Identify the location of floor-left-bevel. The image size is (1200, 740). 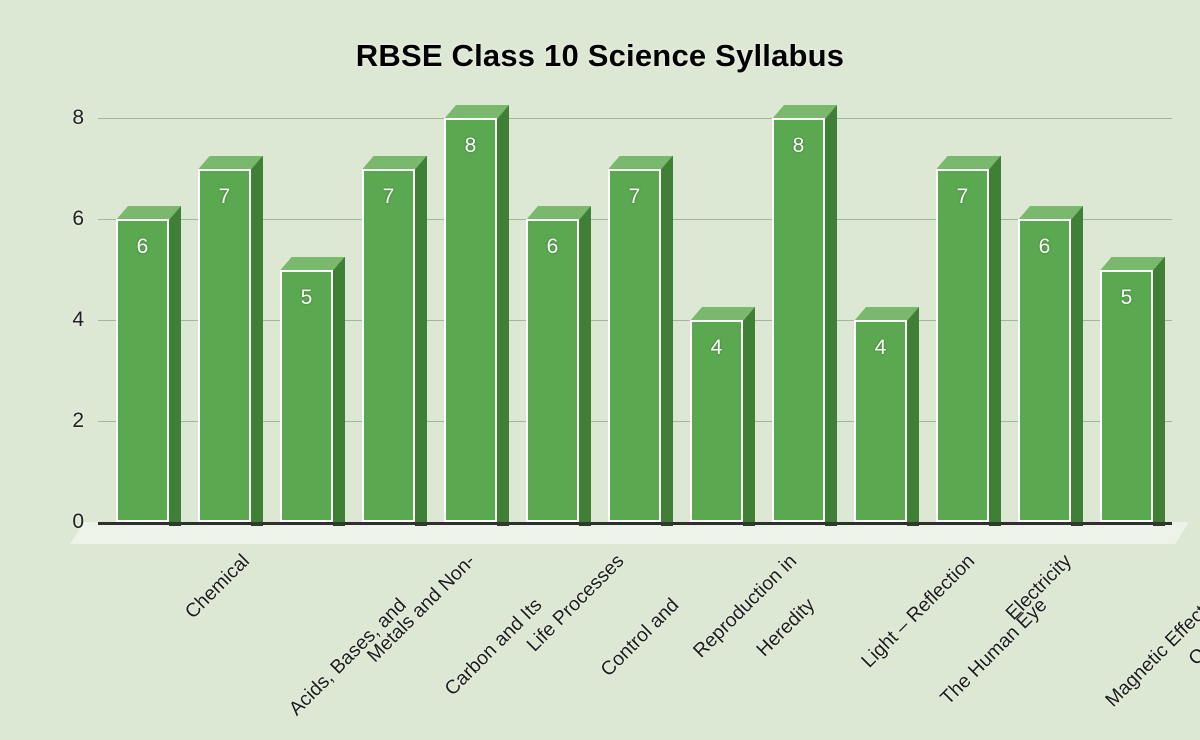
(77, 533).